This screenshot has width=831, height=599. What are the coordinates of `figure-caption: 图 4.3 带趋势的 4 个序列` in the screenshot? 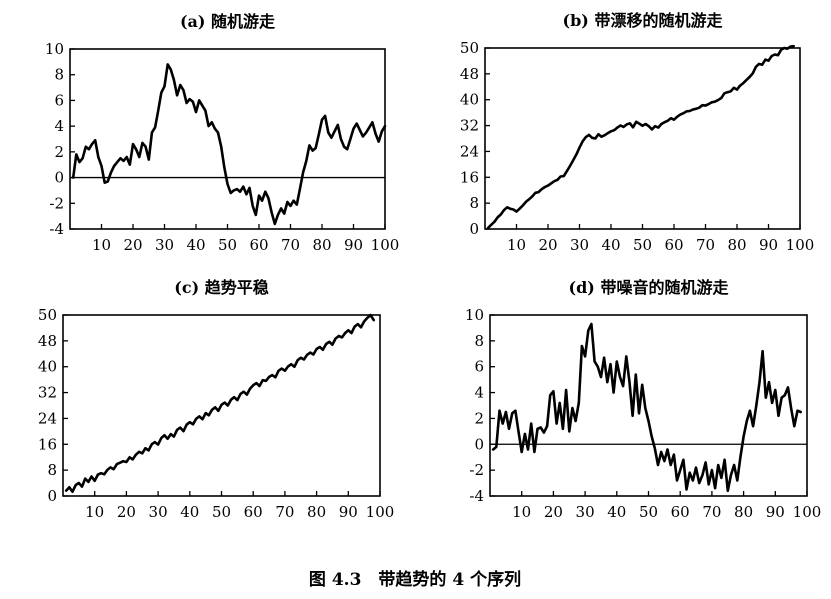 It's located at (415, 579).